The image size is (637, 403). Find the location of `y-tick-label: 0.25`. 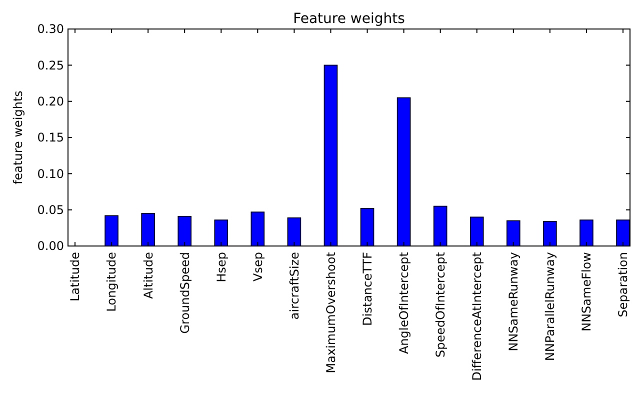

y-tick-label: 0.25 is located at coordinates (50, 65).